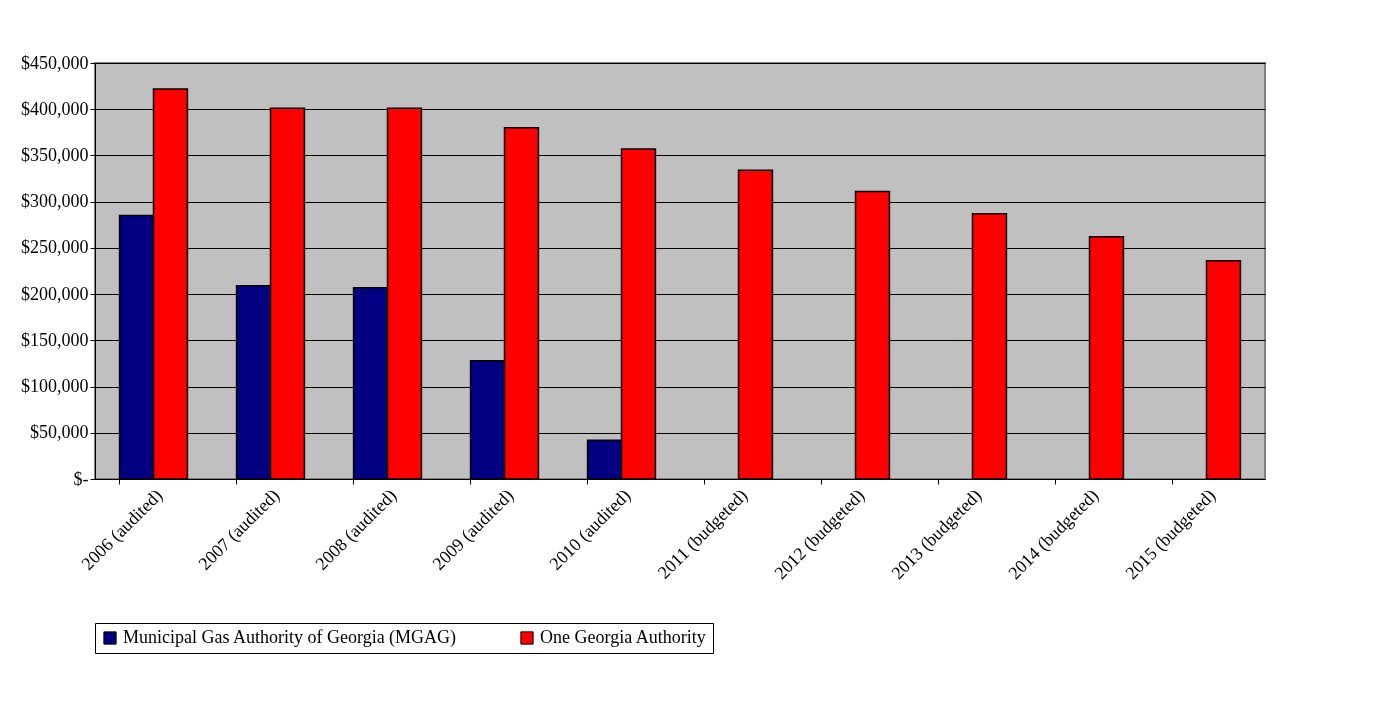 This screenshot has height=708, width=1398. What do you see at coordinates (55, 108) in the screenshot?
I see `y-tick-label: $400,000` at bounding box center [55, 108].